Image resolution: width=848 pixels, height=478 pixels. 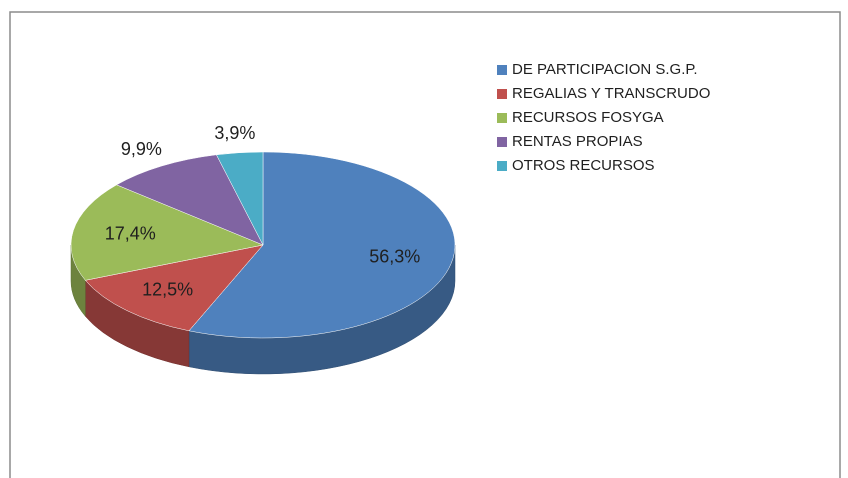 What do you see at coordinates (234, 133) in the screenshot?
I see `slice-label: 3,9%` at bounding box center [234, 133].